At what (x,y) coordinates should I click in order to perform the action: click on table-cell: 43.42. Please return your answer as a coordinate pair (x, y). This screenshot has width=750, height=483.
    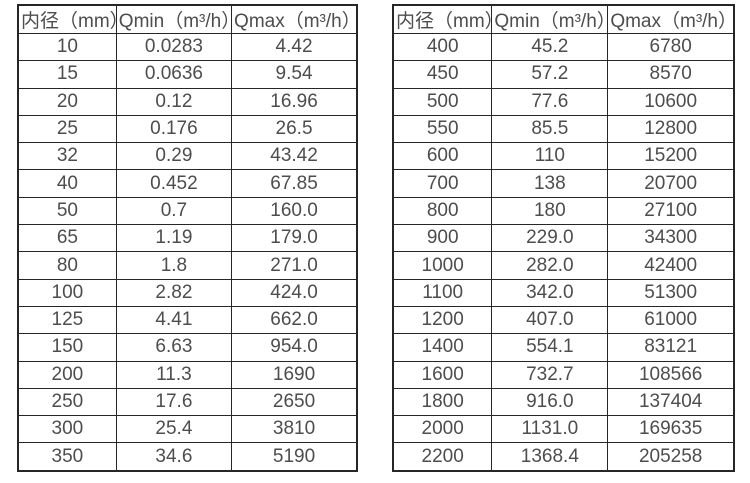
    Looking at the image, I should click on (294, 156).